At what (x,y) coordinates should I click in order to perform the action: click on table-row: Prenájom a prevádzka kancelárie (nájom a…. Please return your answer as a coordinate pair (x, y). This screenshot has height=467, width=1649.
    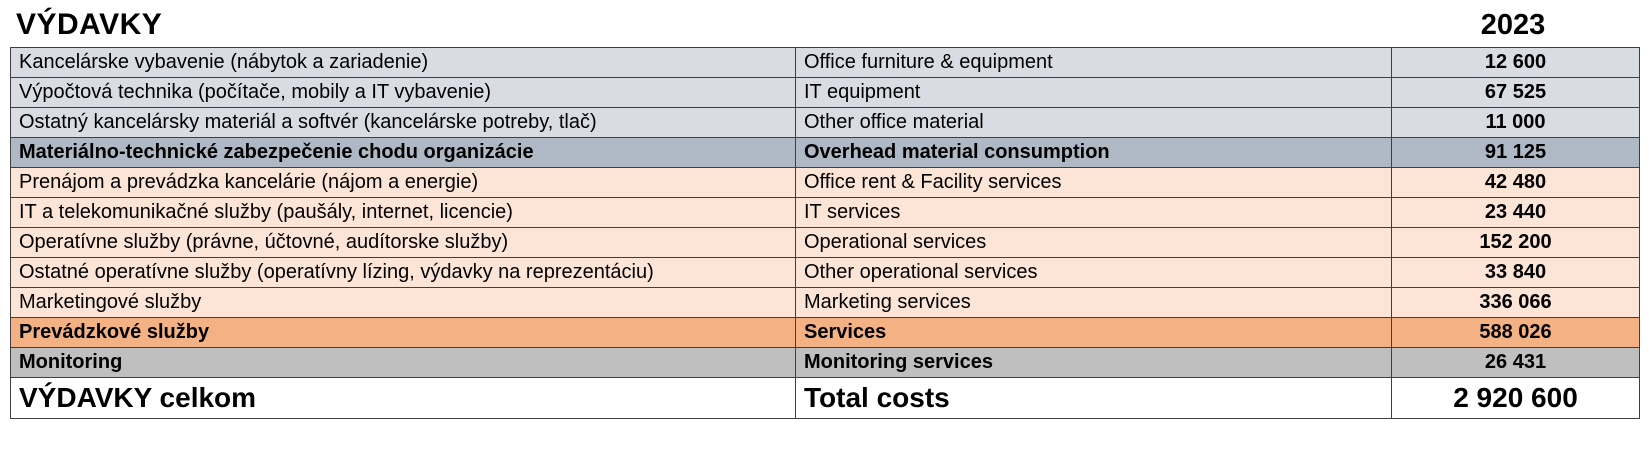
    Looking at the image, I should click on (825, 182).